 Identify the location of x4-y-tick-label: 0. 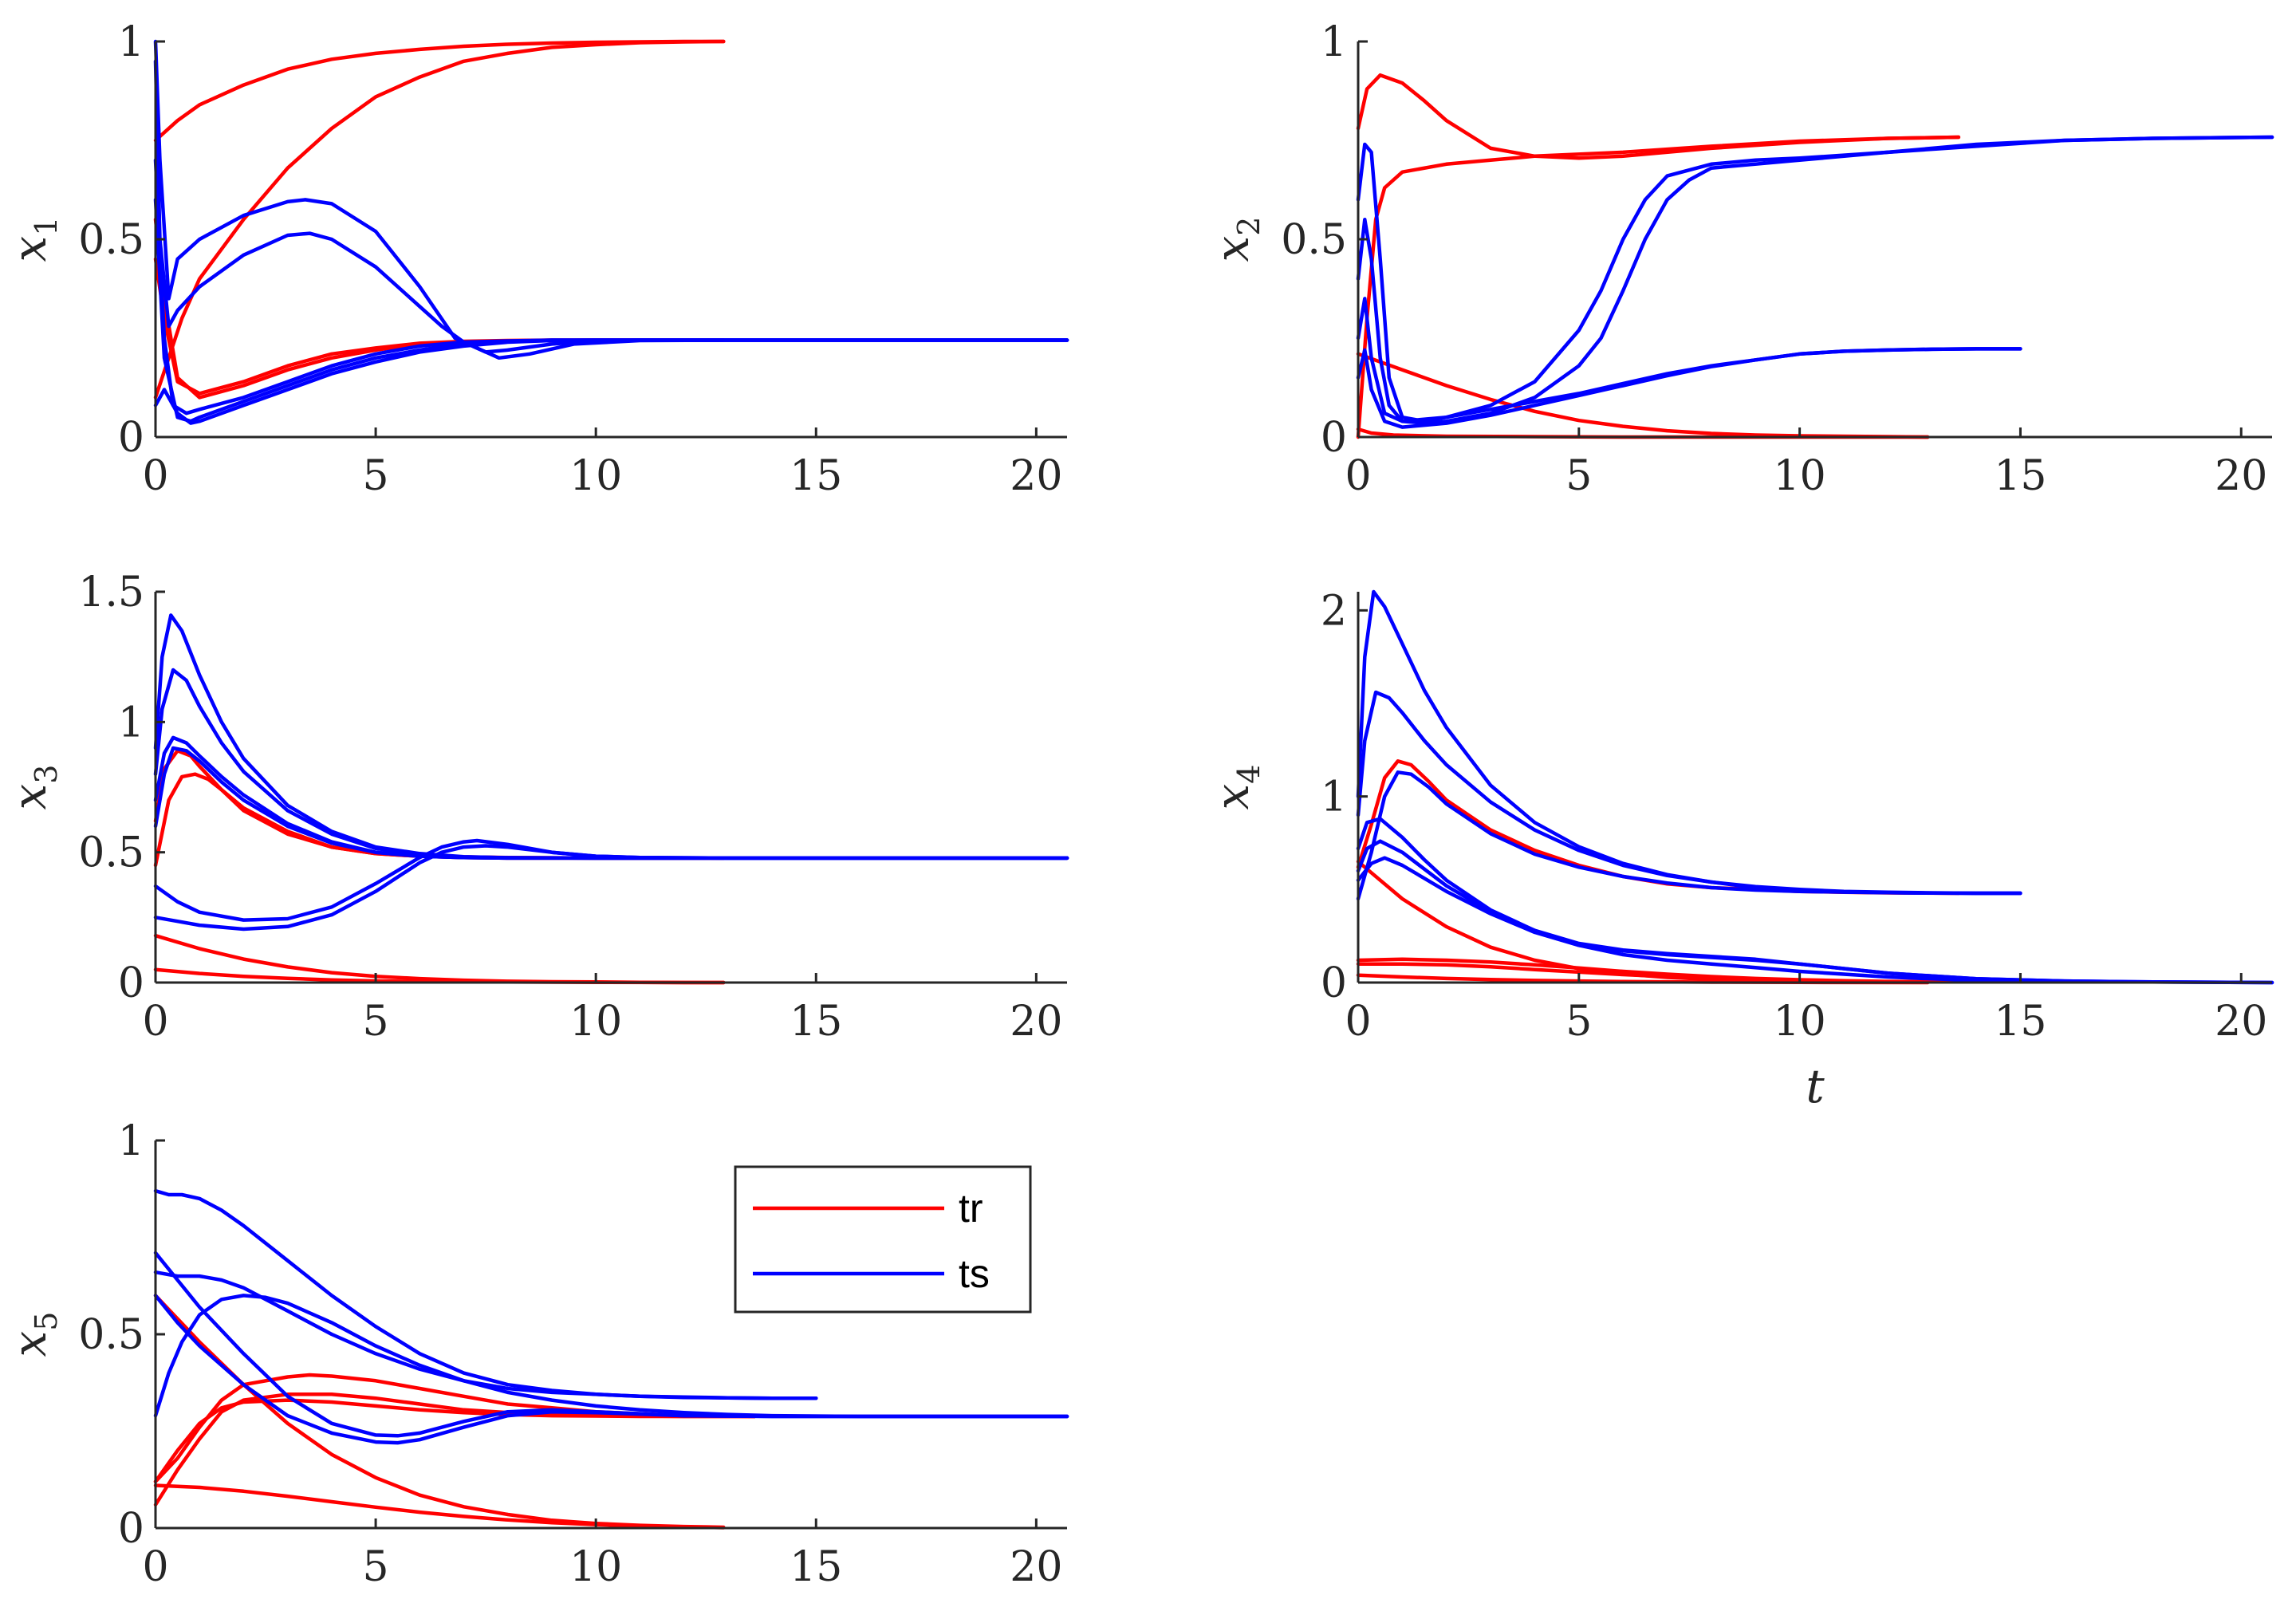
(1334, 983).